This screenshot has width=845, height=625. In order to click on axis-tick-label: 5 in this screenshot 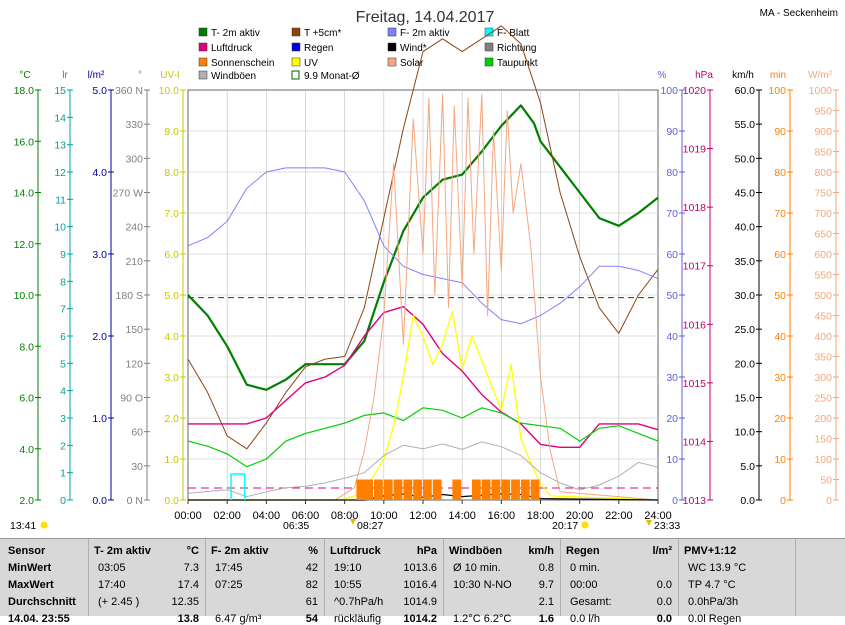, I will do `click(63, 364)`.